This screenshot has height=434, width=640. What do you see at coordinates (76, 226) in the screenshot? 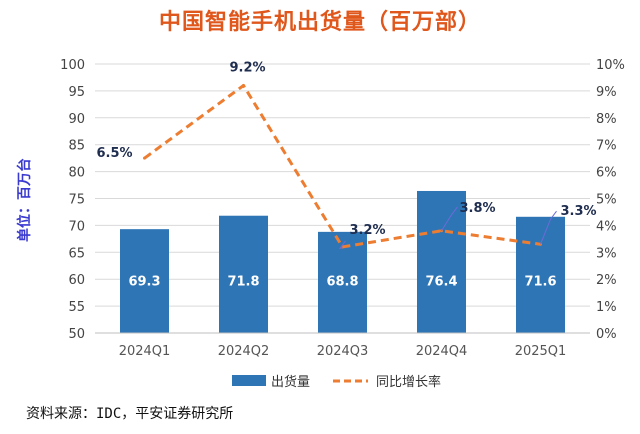
I see `y-tick-label: 70` at bounding box center [76, 226].